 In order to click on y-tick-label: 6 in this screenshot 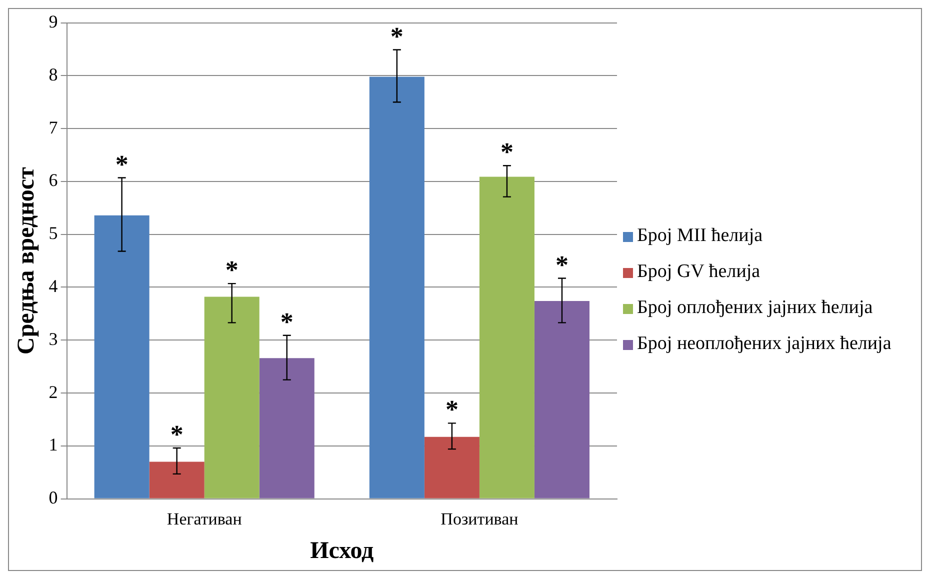, I will do `click(53, 180)`.